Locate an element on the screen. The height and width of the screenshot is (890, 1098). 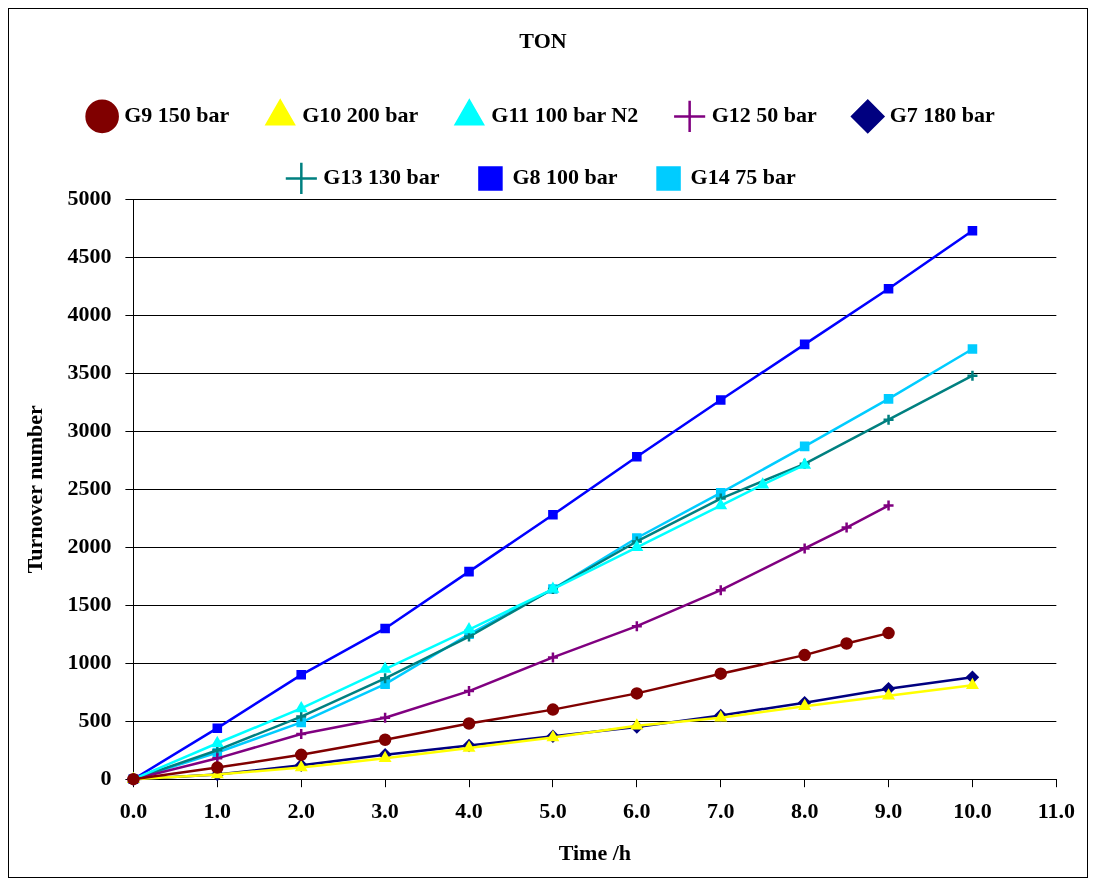
legend-label: G10 200 bar is located at coordinates (360, 115).